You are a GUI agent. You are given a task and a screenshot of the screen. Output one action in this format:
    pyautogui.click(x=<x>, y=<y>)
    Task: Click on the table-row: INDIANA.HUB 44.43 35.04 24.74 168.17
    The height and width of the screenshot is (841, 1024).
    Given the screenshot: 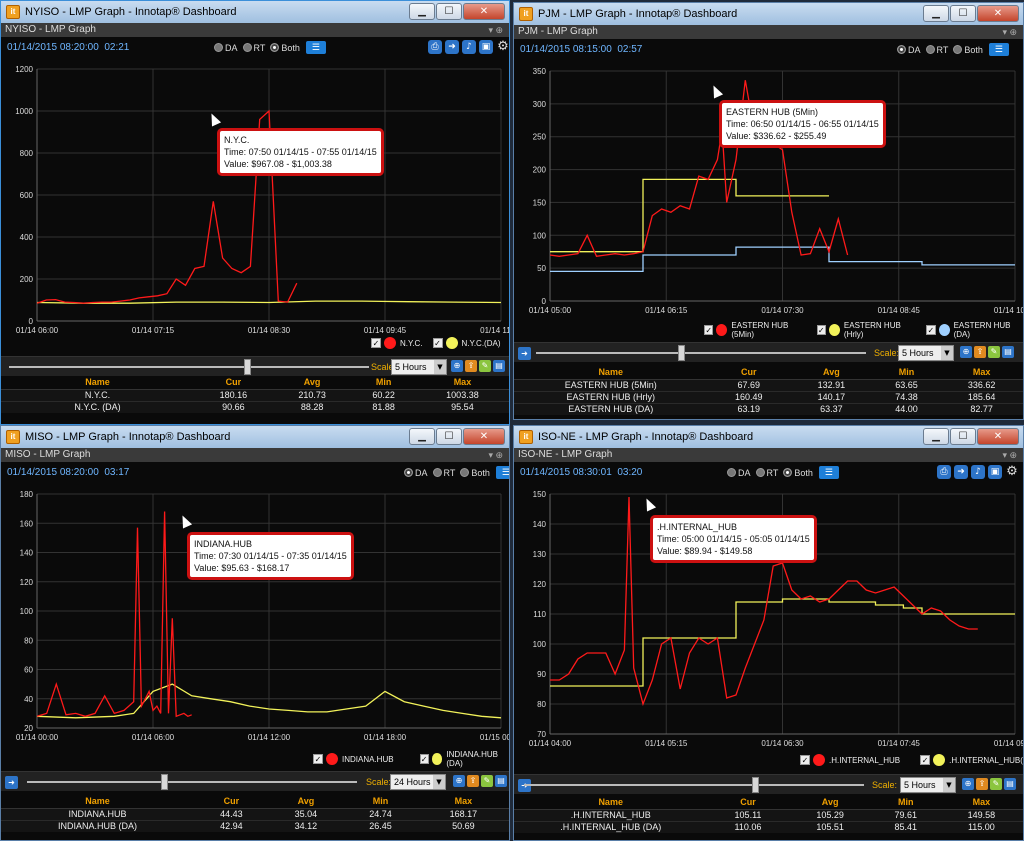 What is the action you would take?
    pyautogui.click(x=255, y=813)
    